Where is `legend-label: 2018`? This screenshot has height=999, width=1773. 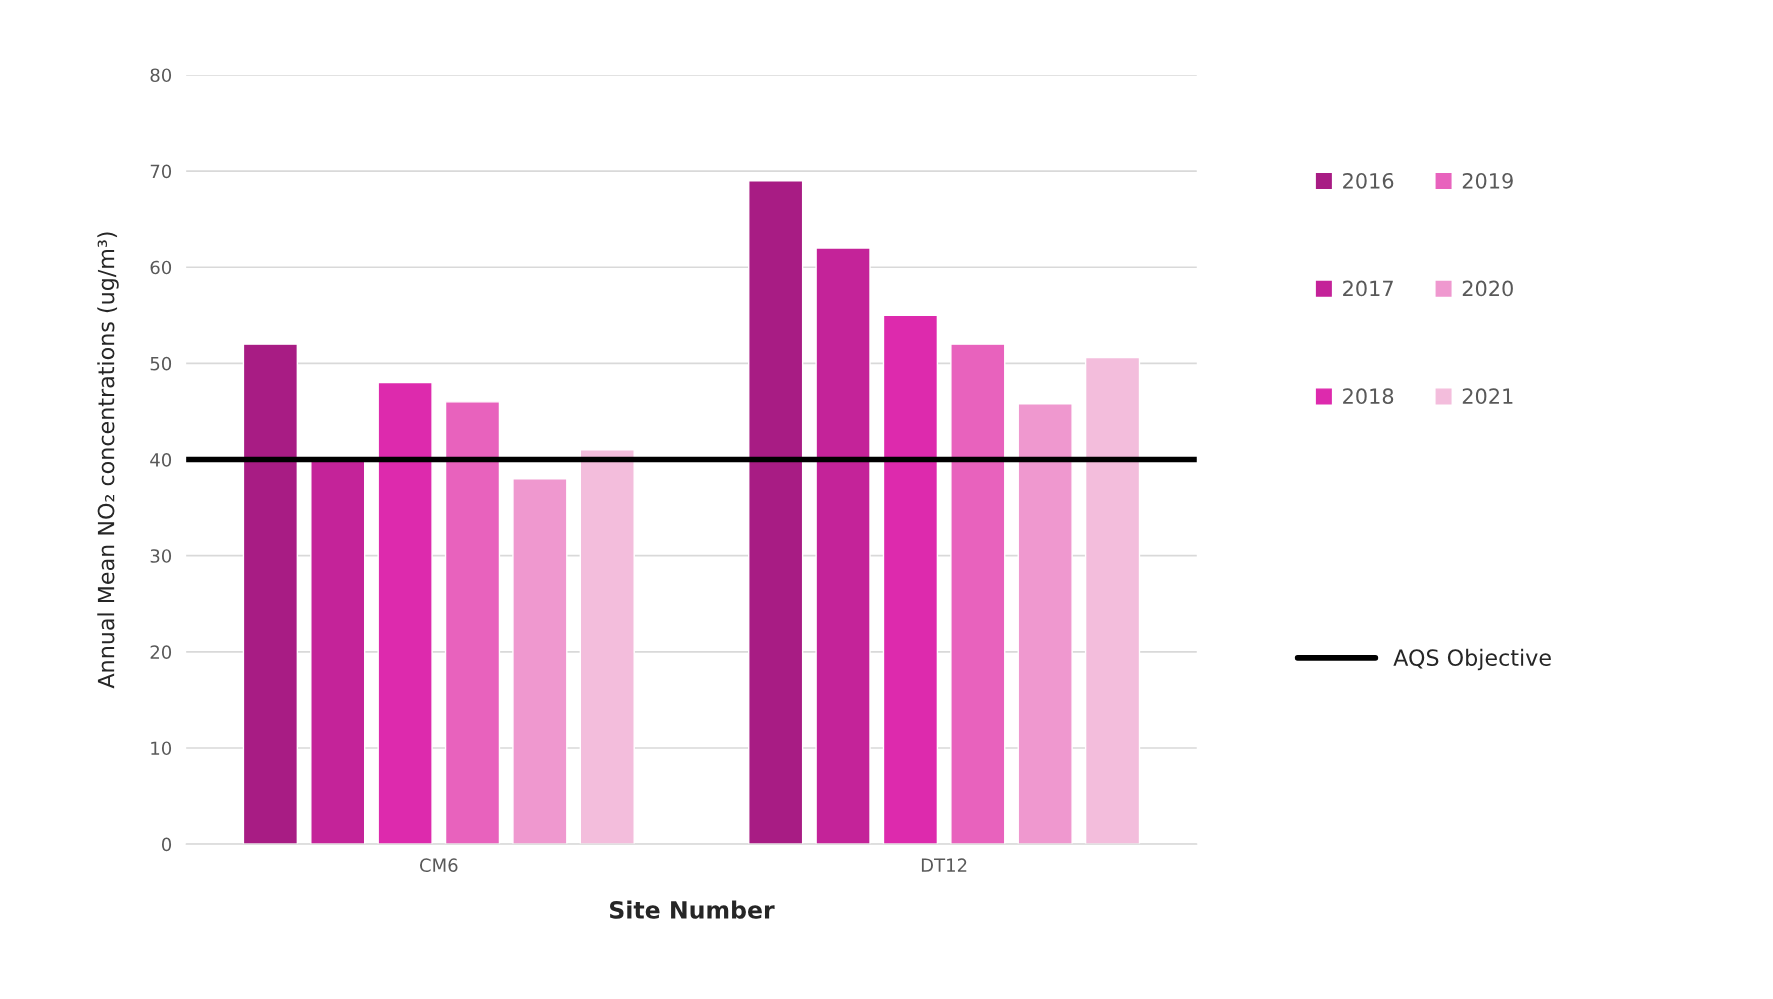 legend-label: 2018 is located at coordinates (1368, 396).